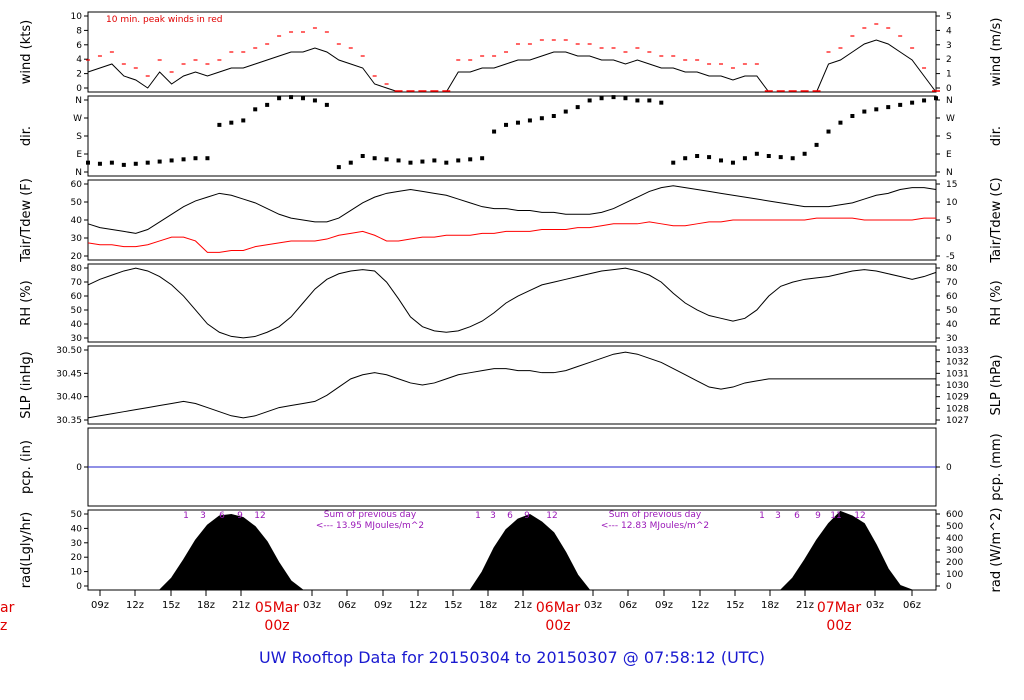  I want to click on x-tick-label: 18z, so click(206, 605).